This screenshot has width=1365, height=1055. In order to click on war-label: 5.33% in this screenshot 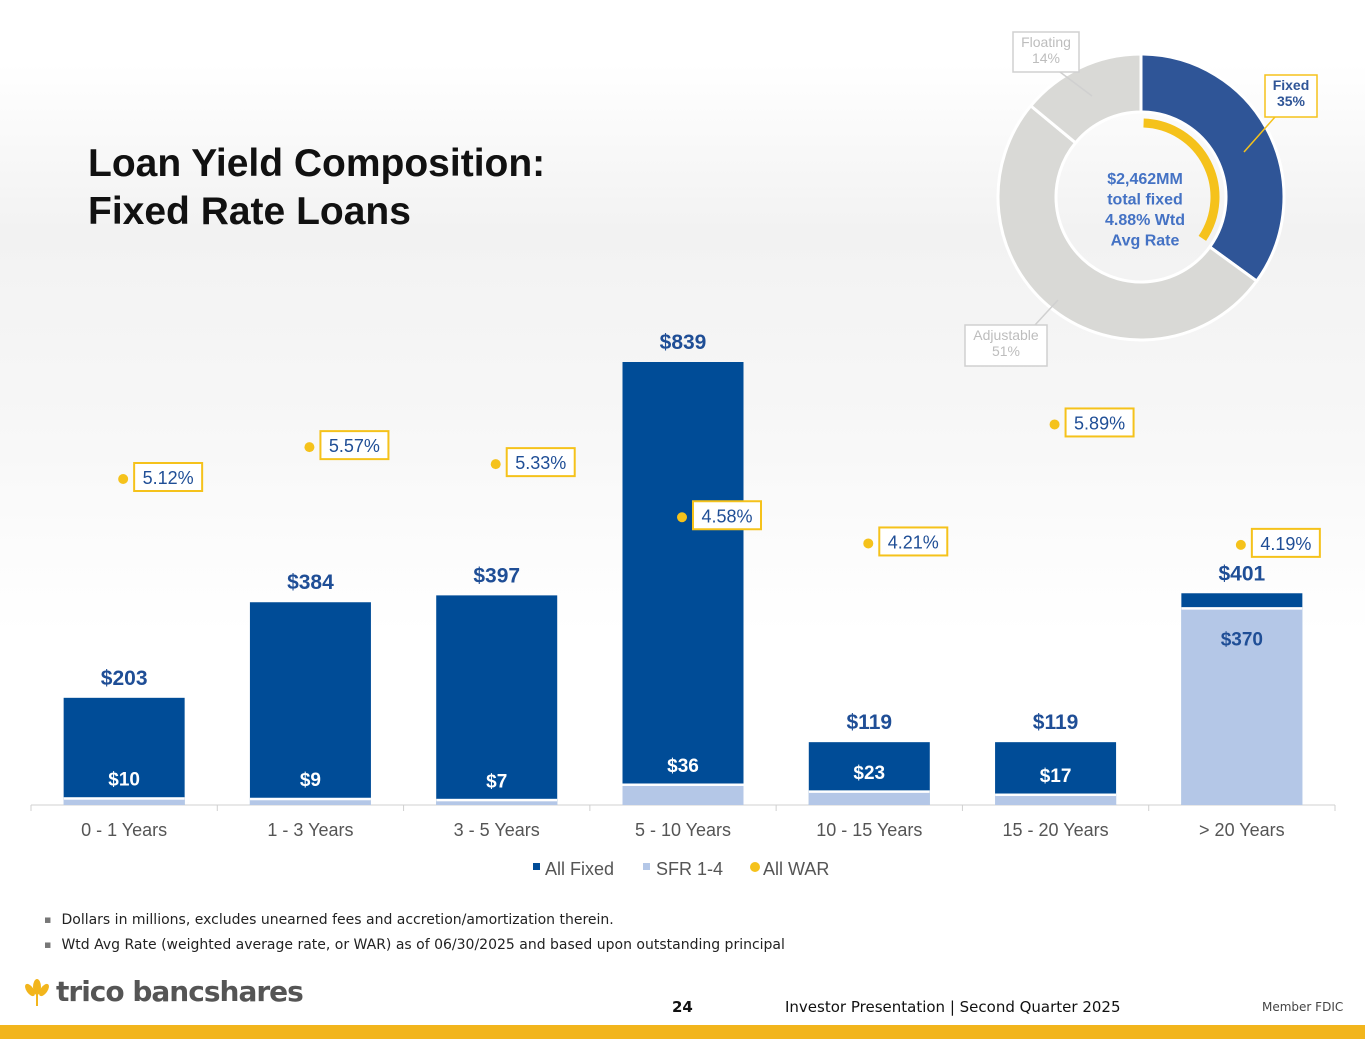, I will do `click(540, 463)`.